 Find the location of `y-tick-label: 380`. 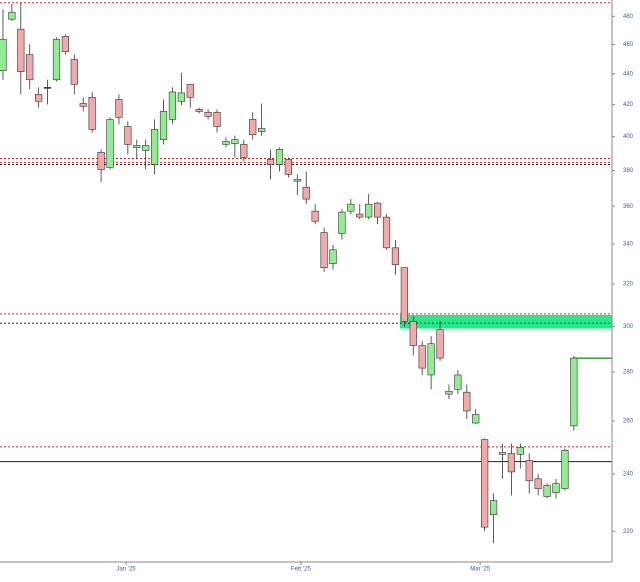

y-tick-label: 380 is located at coordinates (628, 171).